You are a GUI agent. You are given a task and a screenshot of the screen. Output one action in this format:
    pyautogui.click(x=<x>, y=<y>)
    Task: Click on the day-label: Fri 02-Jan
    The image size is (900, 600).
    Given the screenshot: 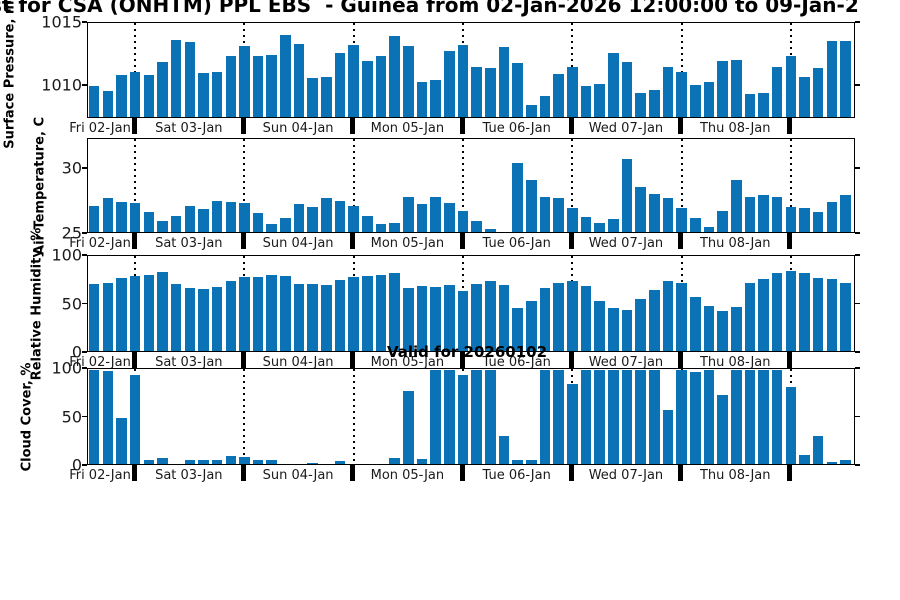 What is the action you would take?
    pyautogui.click(x=100, y=362)
    